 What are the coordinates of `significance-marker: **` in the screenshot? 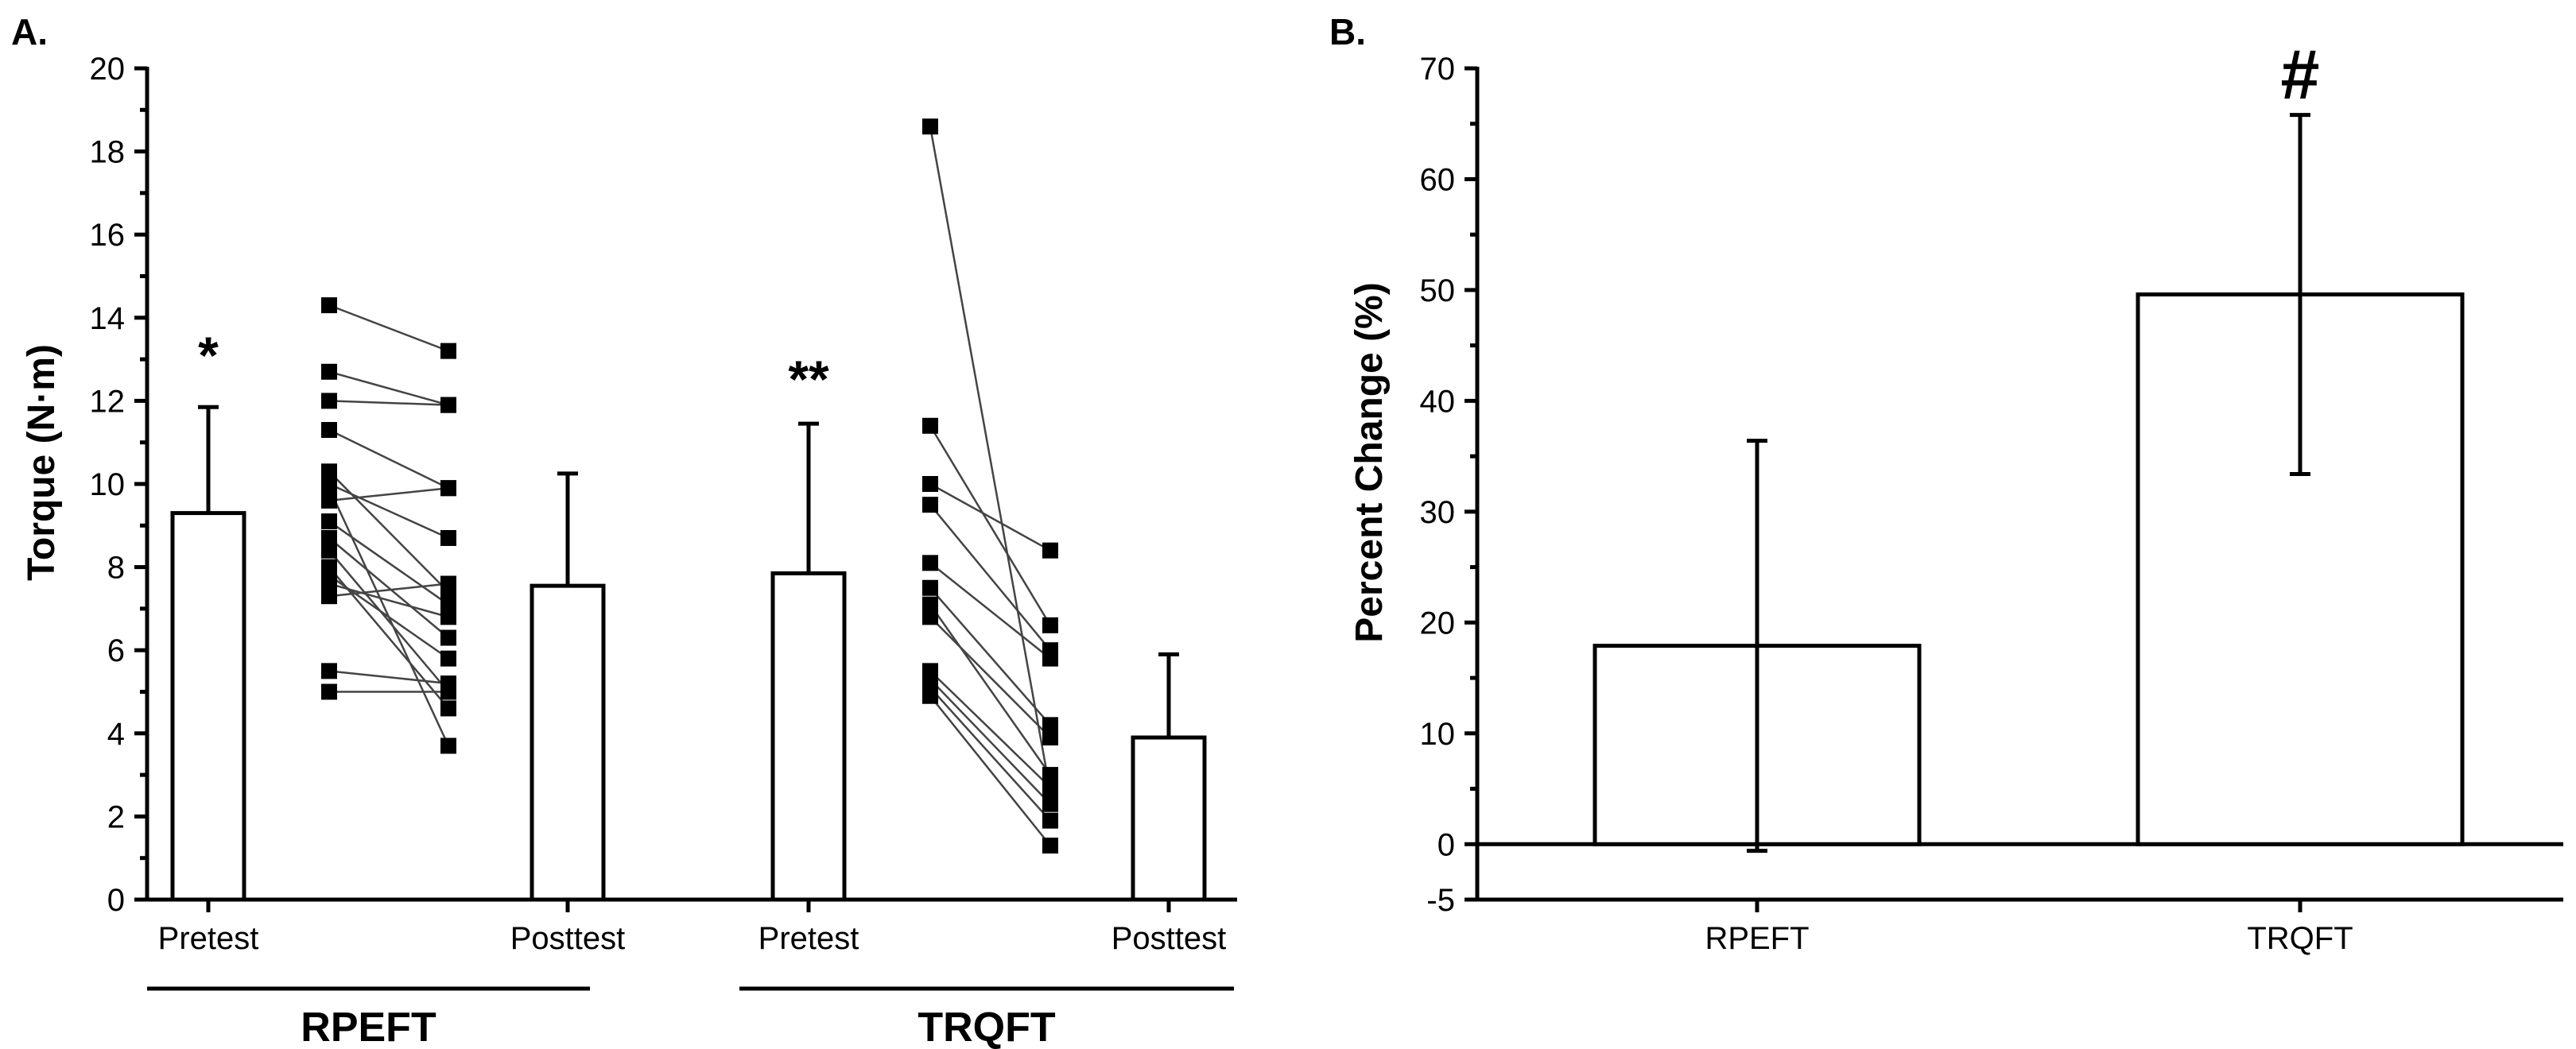 It's located at (809, 379).